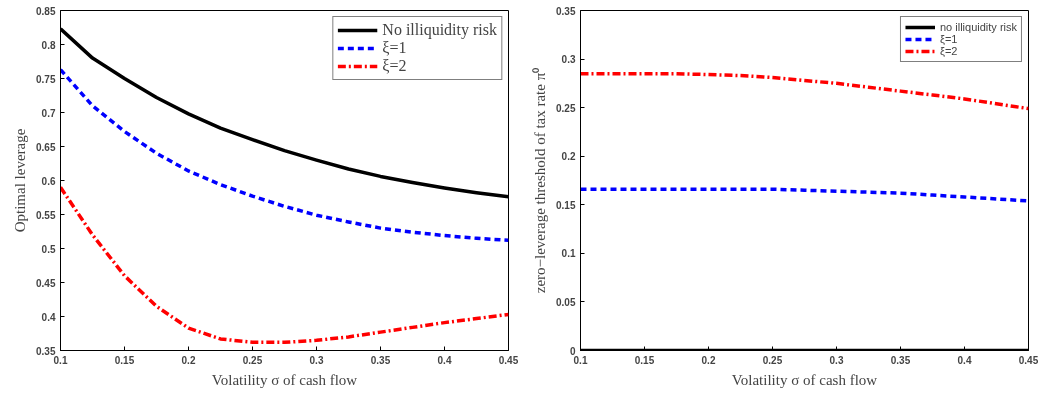 This screenshot has width=1047, height=403. Describe the element at coordinates (566, 205) in the screenshot. I see `y-tick-label: 0.15` at that location.